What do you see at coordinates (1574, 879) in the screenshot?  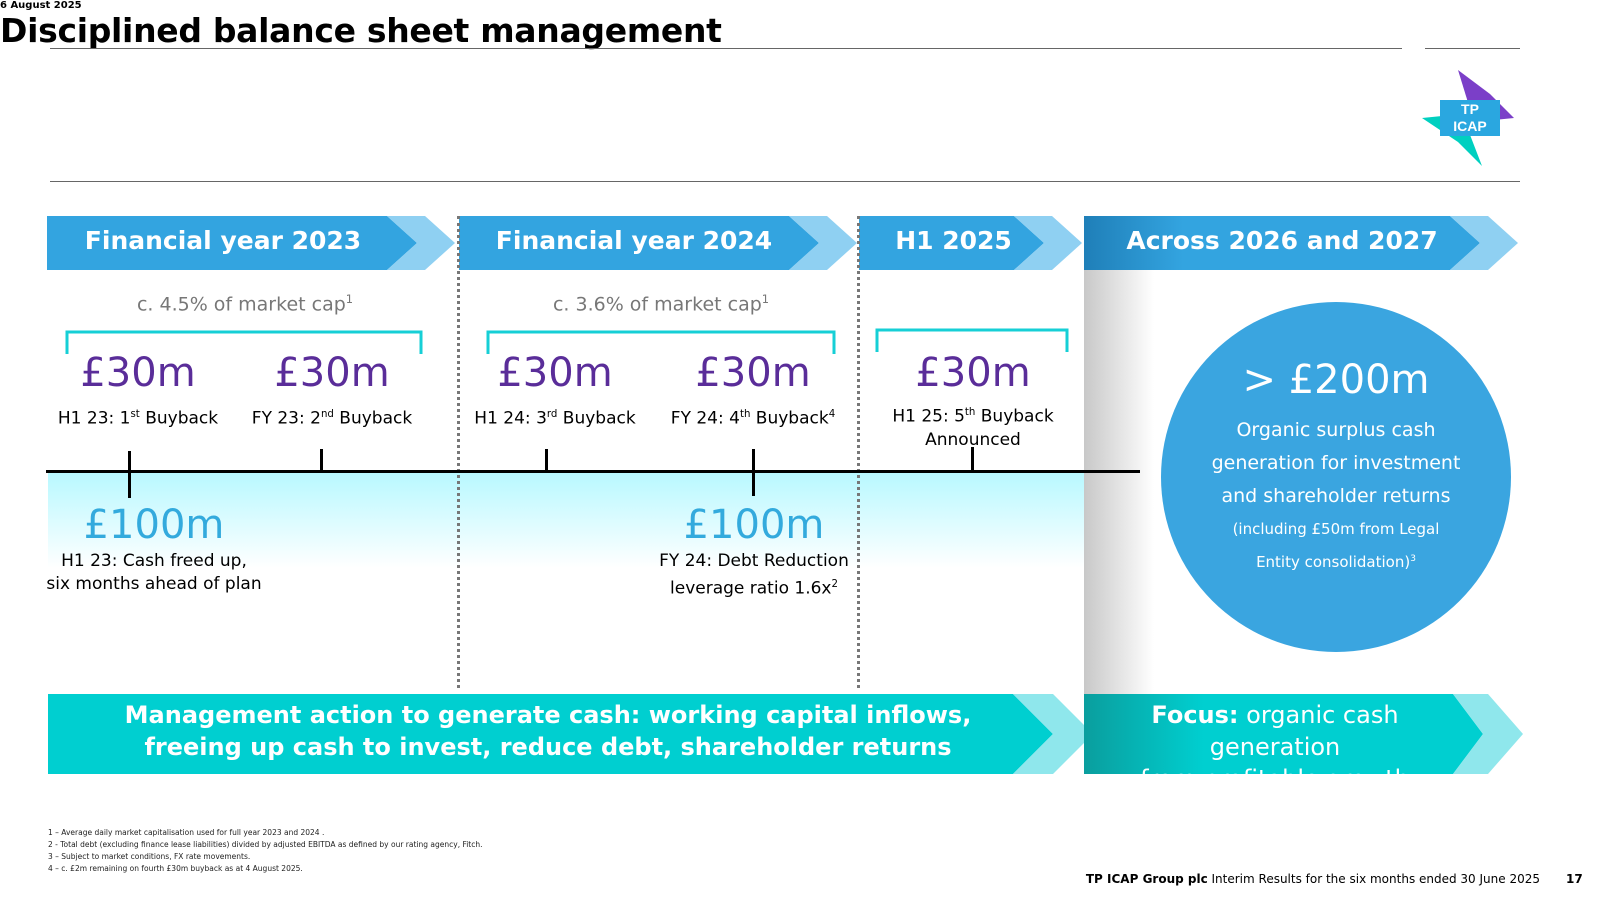 I see `page-number: 17` at bounding box center [1574, 879].